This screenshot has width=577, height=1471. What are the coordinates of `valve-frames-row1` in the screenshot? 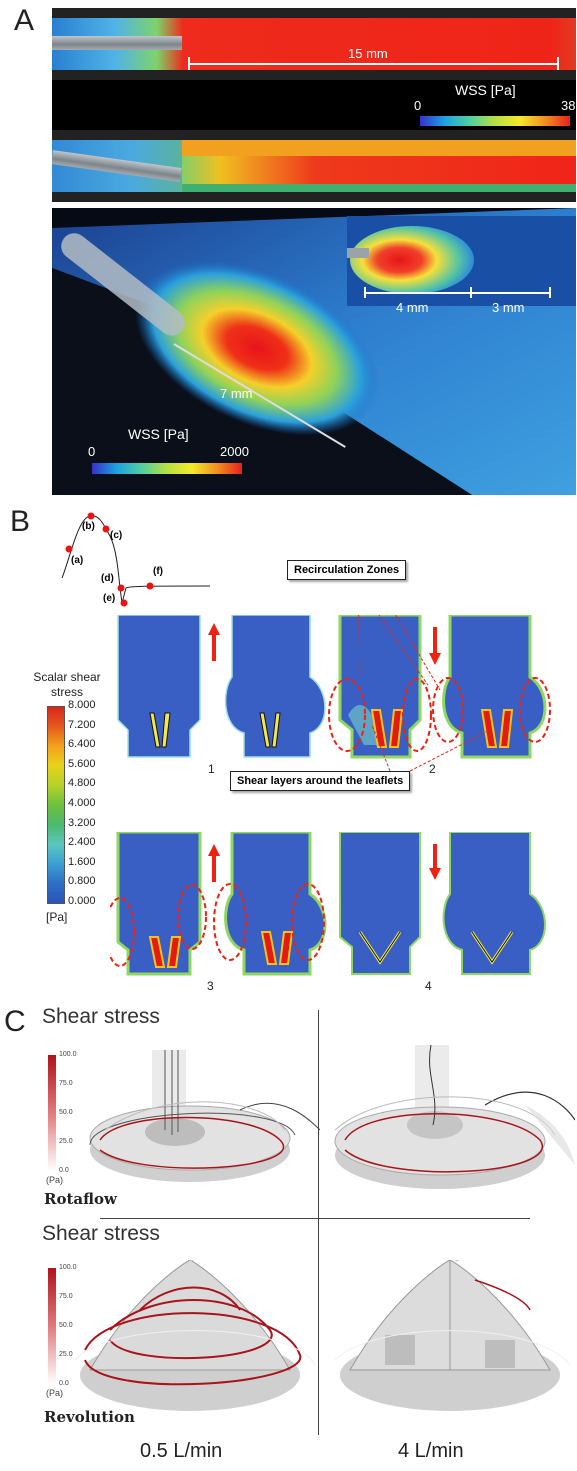 It's located at (334, 693).